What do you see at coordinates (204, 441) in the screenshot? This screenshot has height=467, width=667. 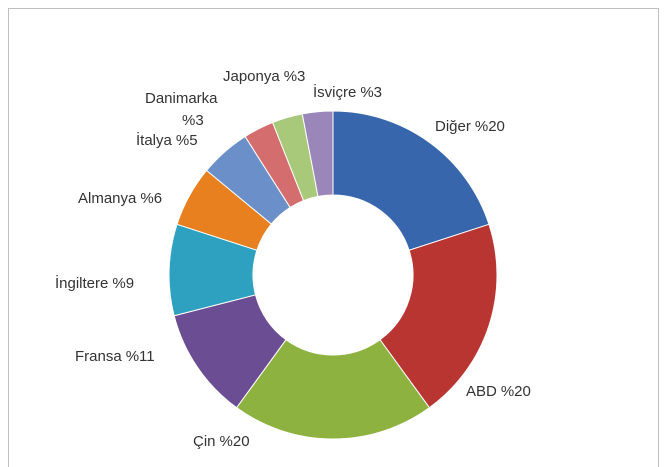 I see `category-label: Çin` at bounding box center [204, 441].